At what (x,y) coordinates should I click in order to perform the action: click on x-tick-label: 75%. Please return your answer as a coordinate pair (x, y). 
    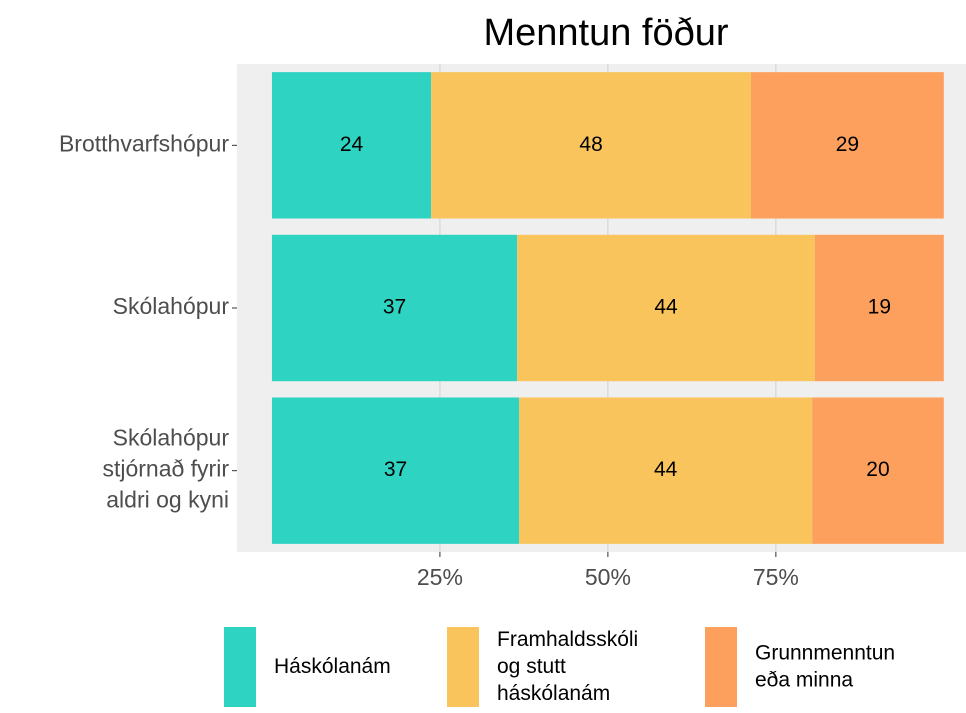
    Looking at the image, I should click on (776, 577).